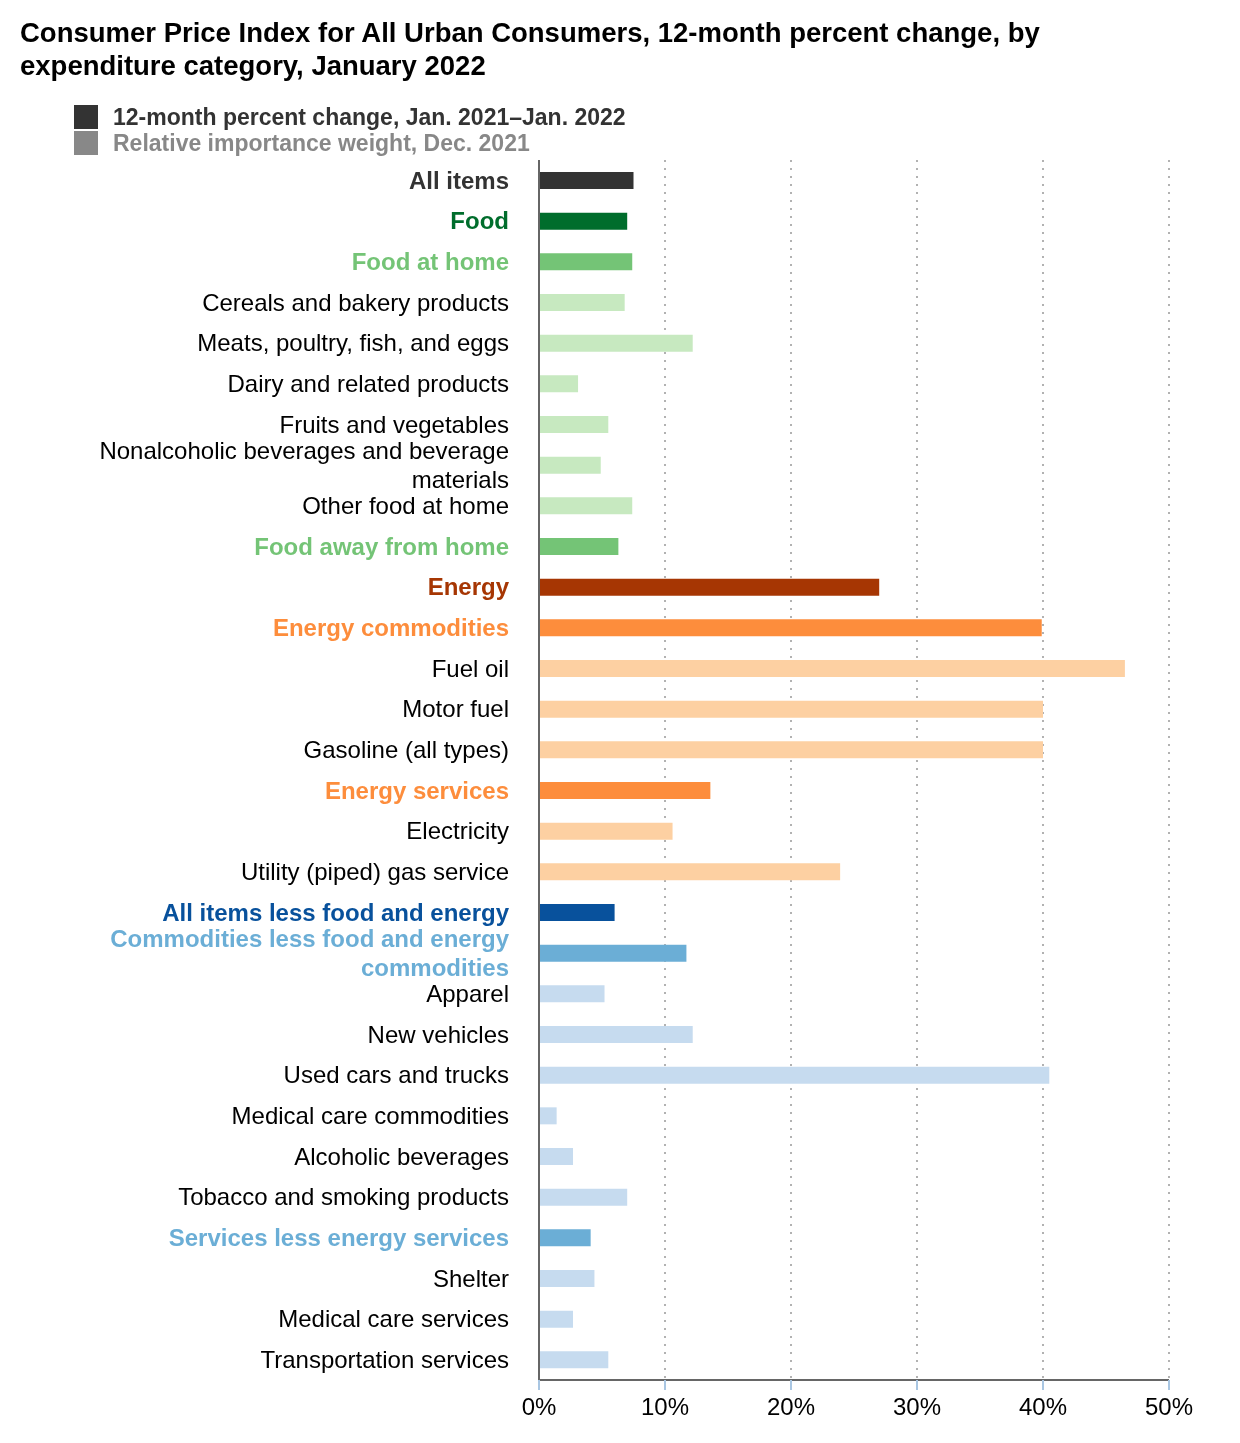  Describe the element at coordinates (416, 790) in the screenshot. I see `y-tick-label: Energy services` at that location.